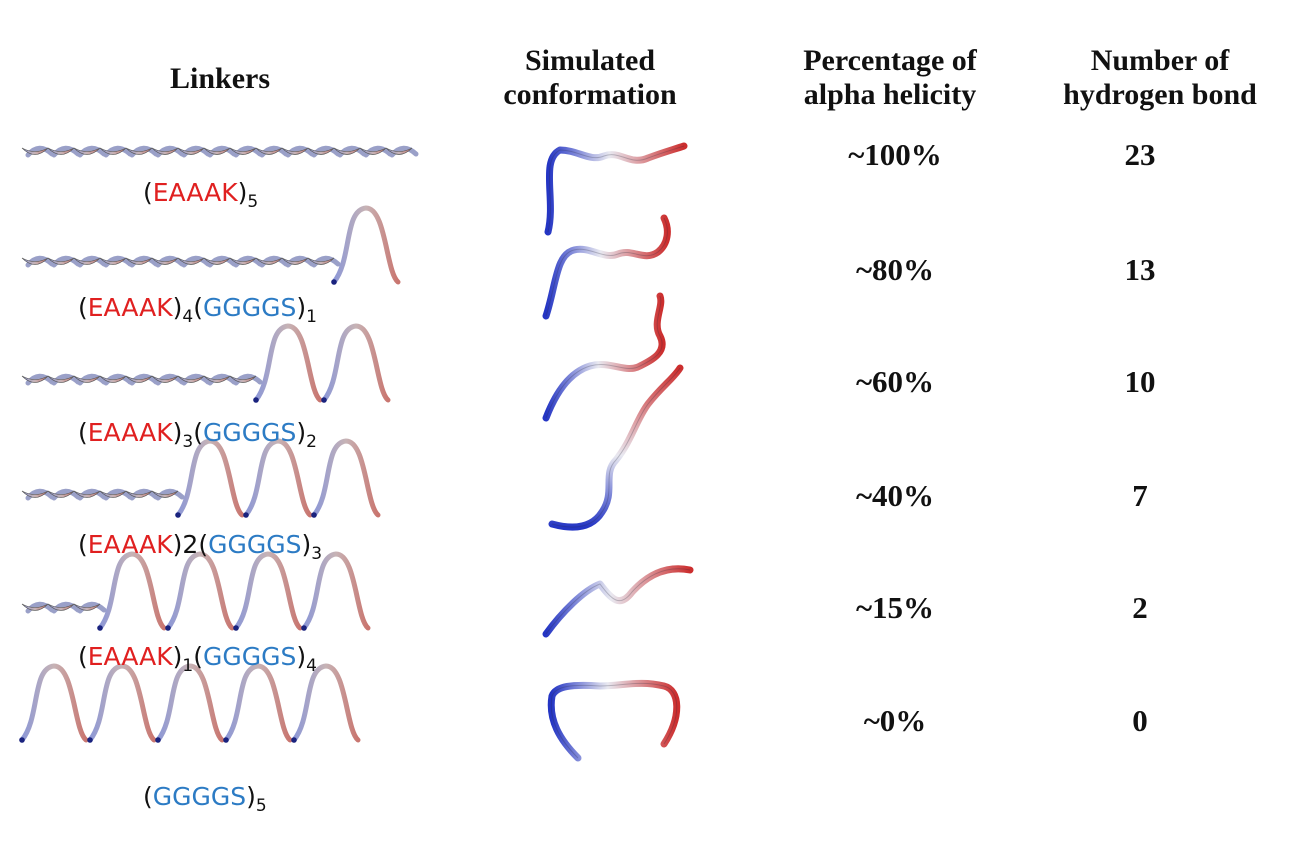 Image resolution: width=1300 pixels, height=862 pixels. I want to click on hbond-value: 10, so click(1140, 381).